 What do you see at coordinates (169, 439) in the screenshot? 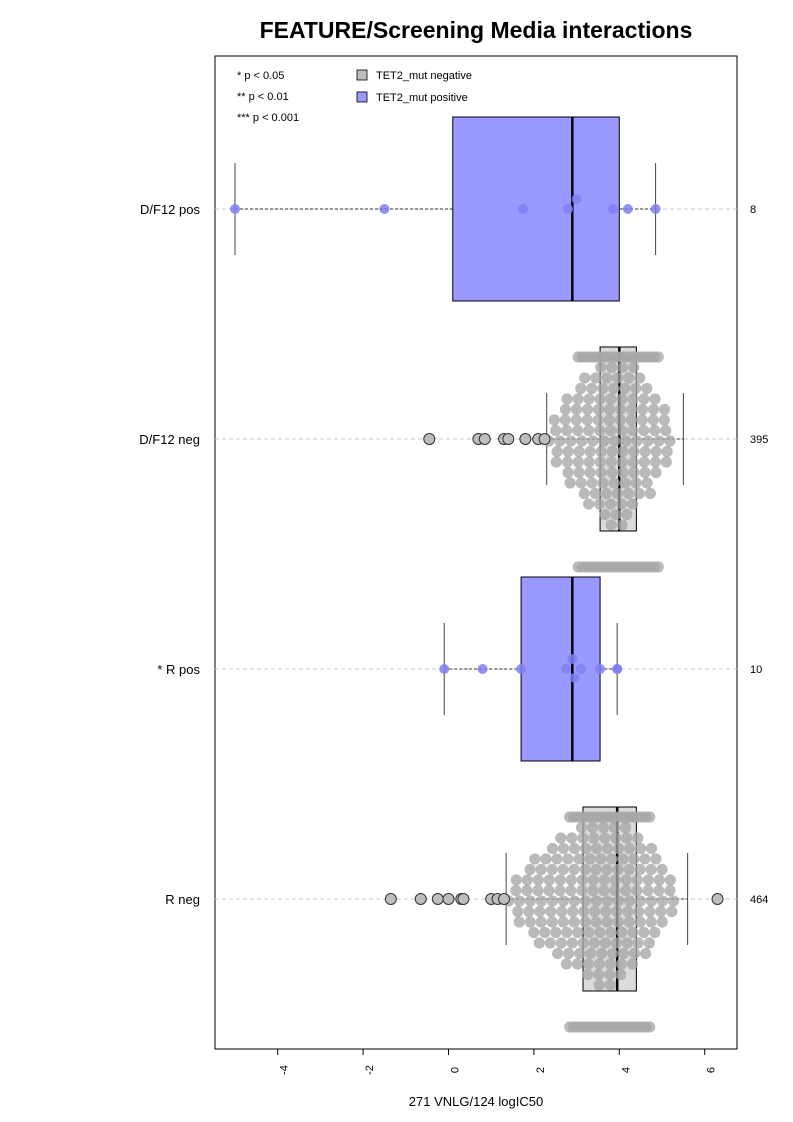
I see `group-label-1: D/F12 neg` at bounding box center [169, 439].